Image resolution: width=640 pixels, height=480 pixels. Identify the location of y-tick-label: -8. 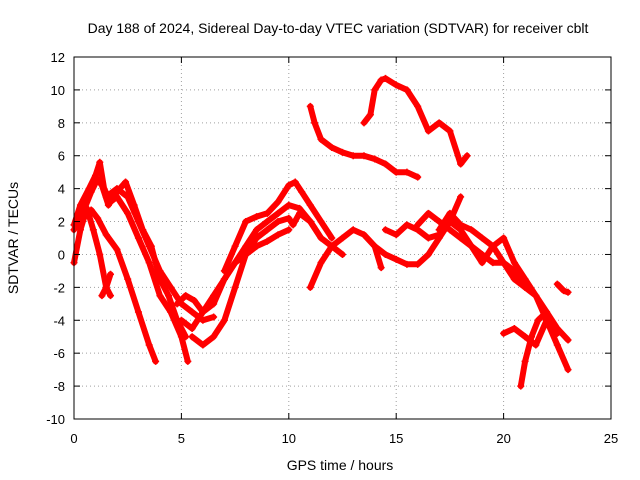
(59, 386).